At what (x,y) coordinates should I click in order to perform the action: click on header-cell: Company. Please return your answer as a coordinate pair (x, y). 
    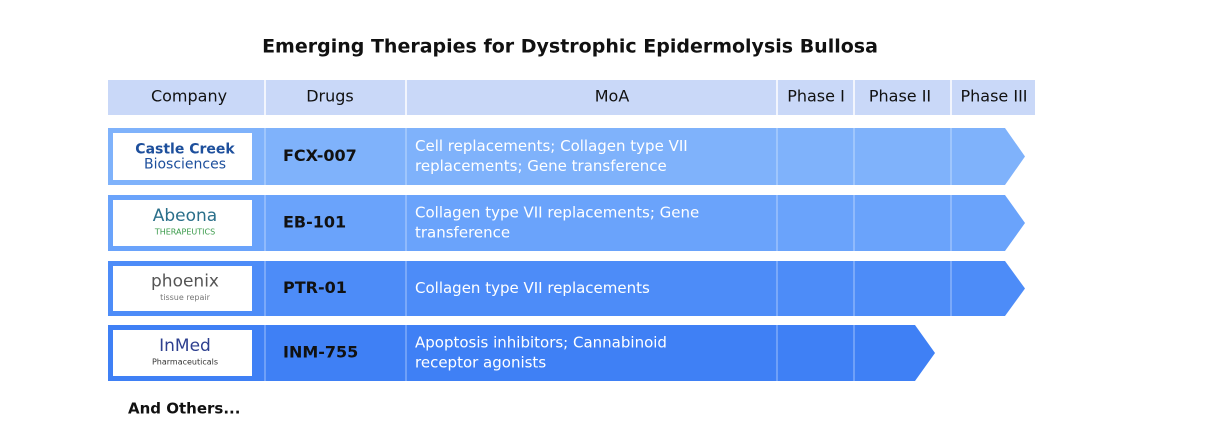
    Looking at the image, I should click on (189, 96).